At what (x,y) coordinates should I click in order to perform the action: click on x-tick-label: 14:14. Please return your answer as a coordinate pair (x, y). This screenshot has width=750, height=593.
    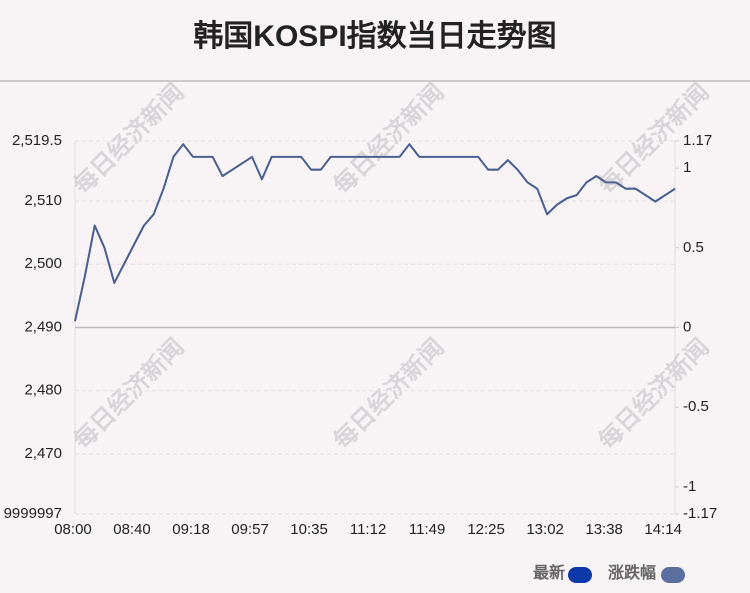
    Looking at the image, I should click on (663, 529).